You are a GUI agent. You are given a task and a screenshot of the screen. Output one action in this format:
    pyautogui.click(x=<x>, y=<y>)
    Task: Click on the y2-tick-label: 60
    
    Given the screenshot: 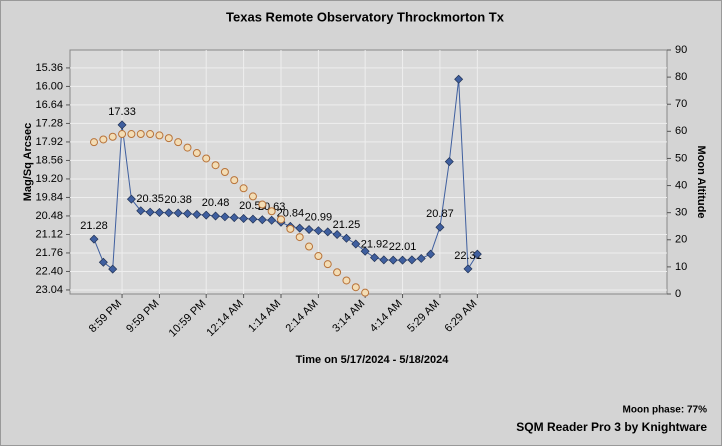 What is the action you would take?
    pyautogui.click(x=681, y=131)
    